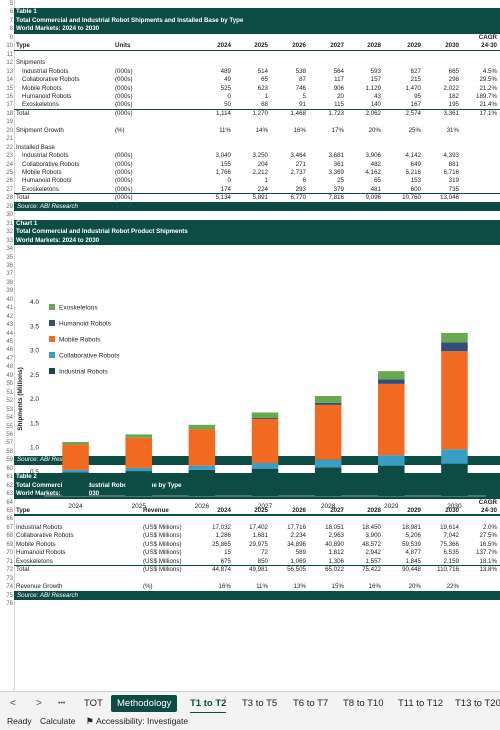  Describe the element at coordinates (340, 96) in the screenshot. I see `value-cell: 20` at that location.